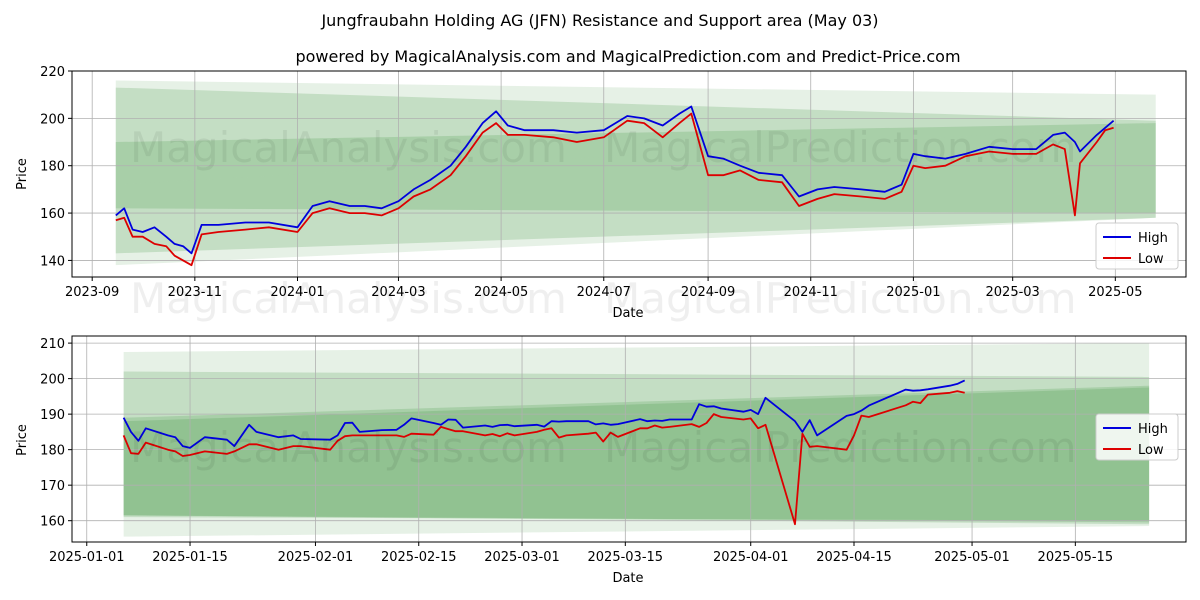  I want to click on y-tick-label: 220, so click(52, 72).